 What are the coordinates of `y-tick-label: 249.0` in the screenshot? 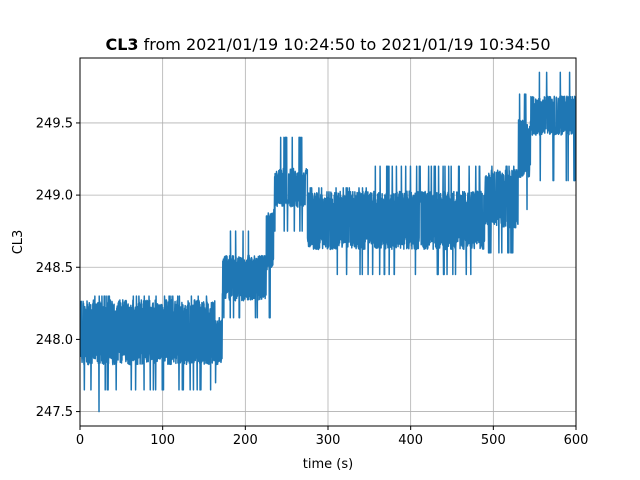 It's located at (54, 196).